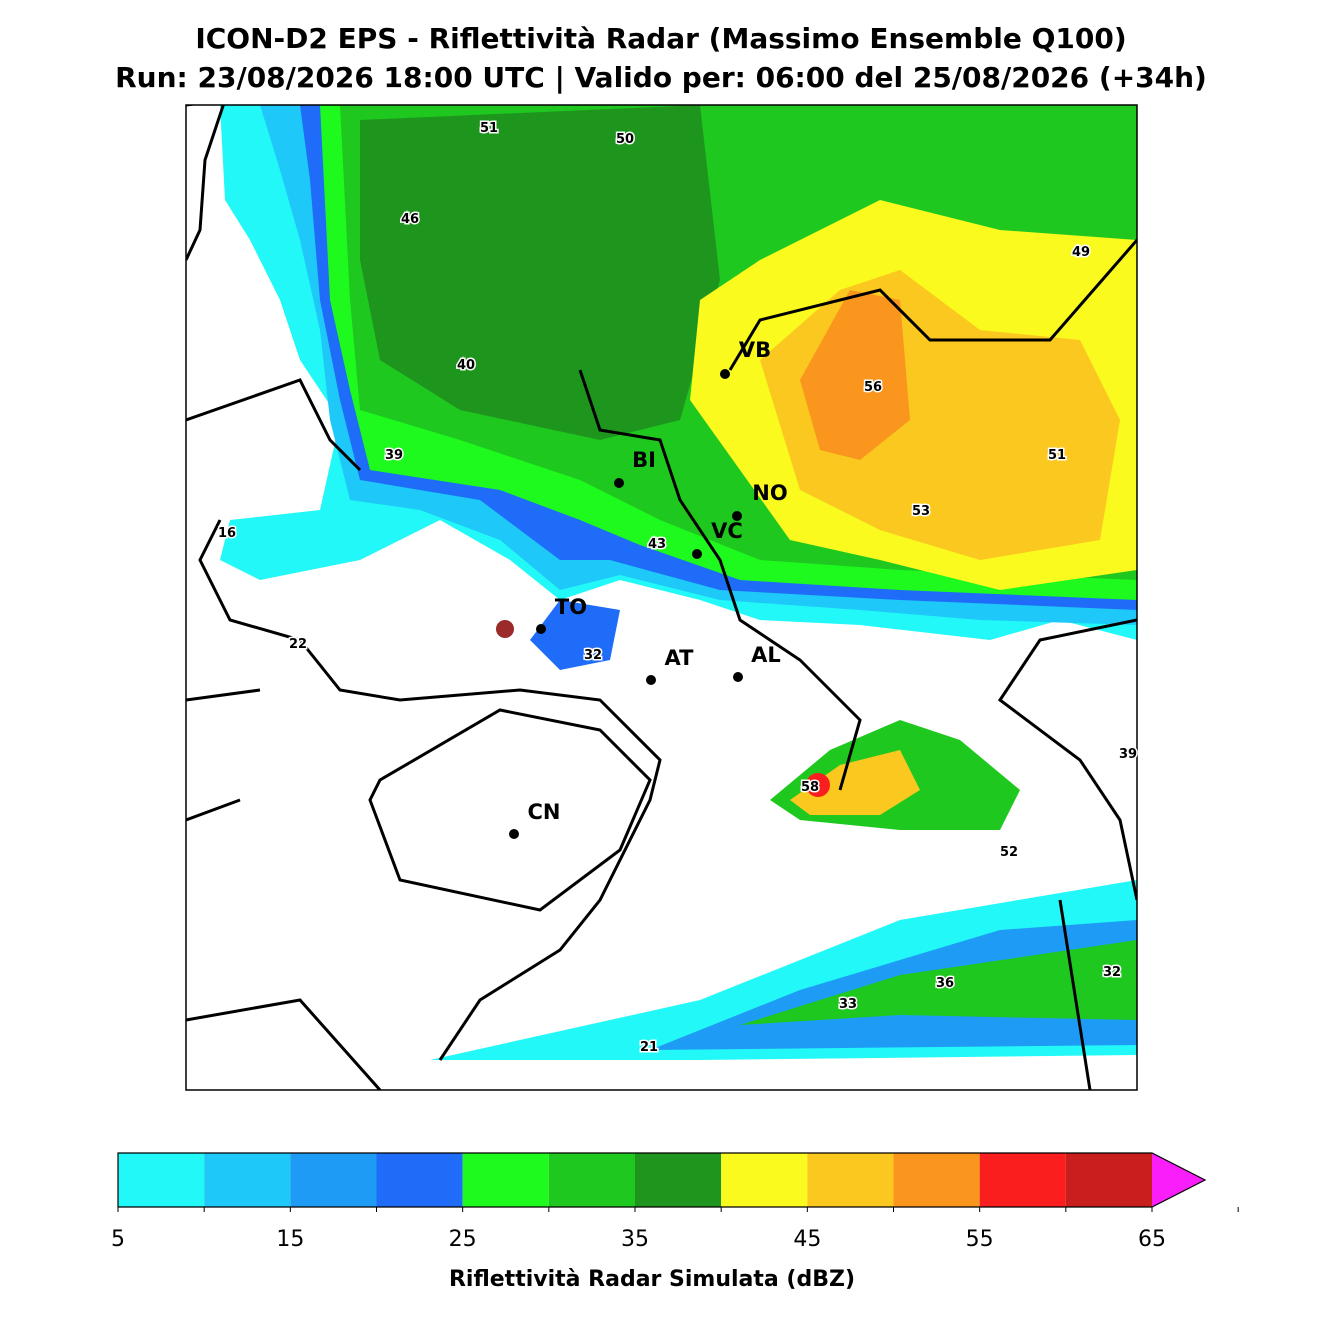  Describe the element at coordinates (1009, 852) in the screenshot. I see `max-value-label: 52` at that location.